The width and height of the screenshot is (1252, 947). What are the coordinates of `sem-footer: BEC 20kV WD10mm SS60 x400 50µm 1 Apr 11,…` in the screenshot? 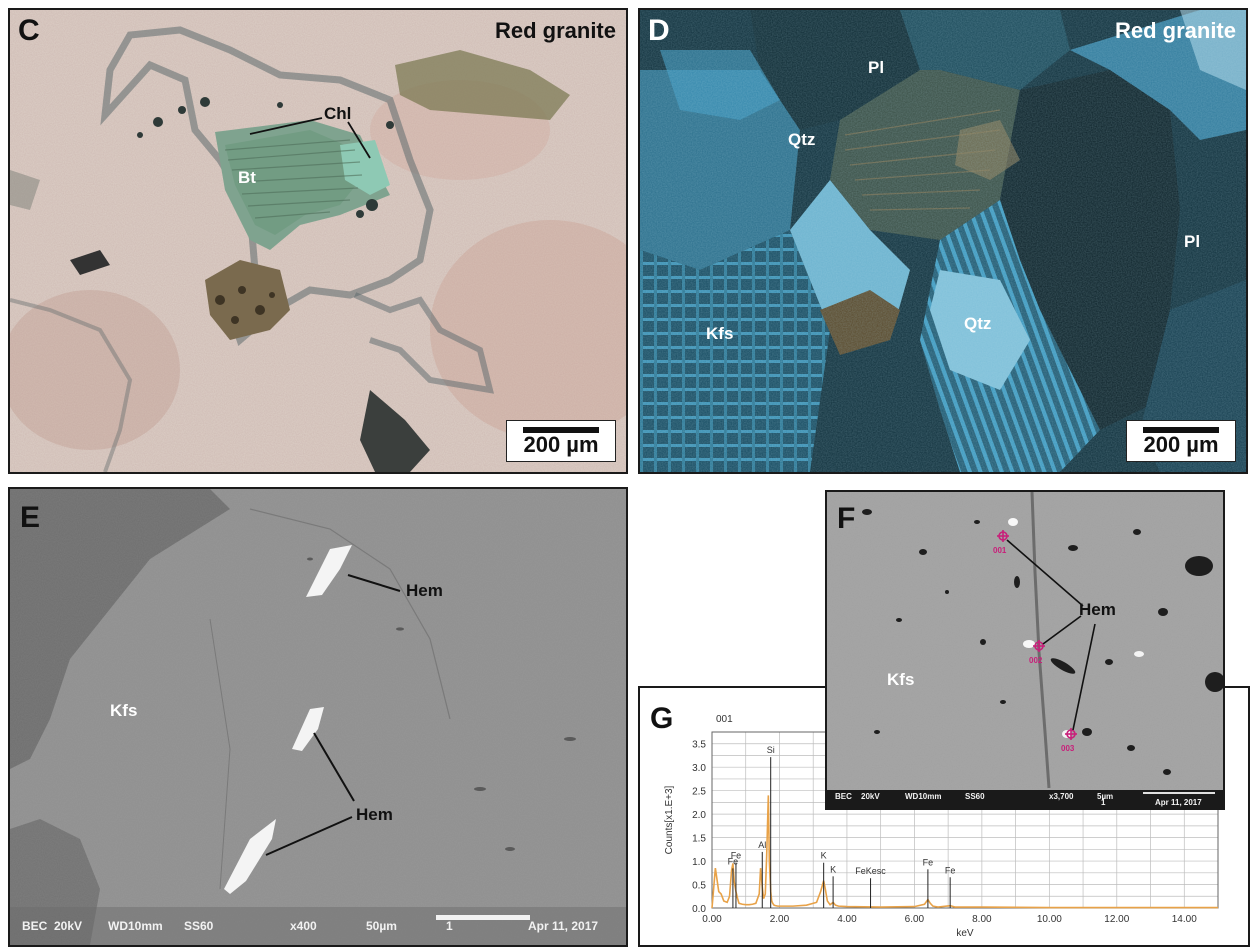 It's located at (324, 929).